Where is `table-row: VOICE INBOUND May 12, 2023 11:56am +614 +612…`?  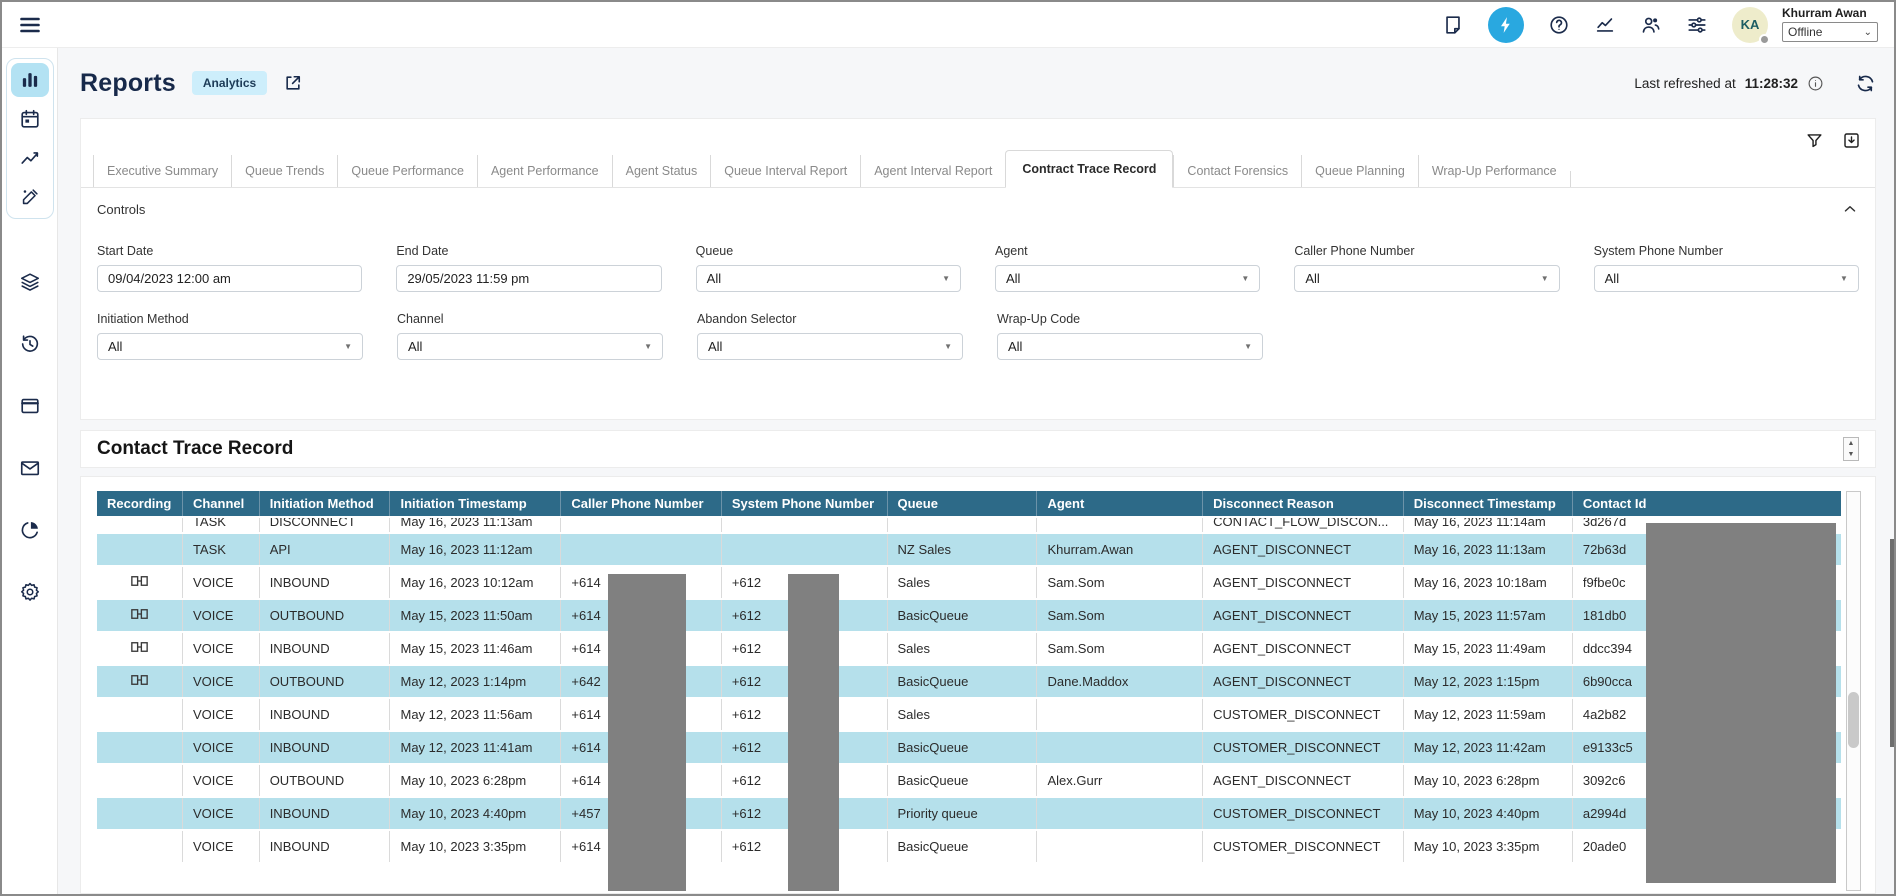
table-row: VOICE INBOUND May 12, 2023 11:56am +614 +612… is located at coordinates (969, 715).